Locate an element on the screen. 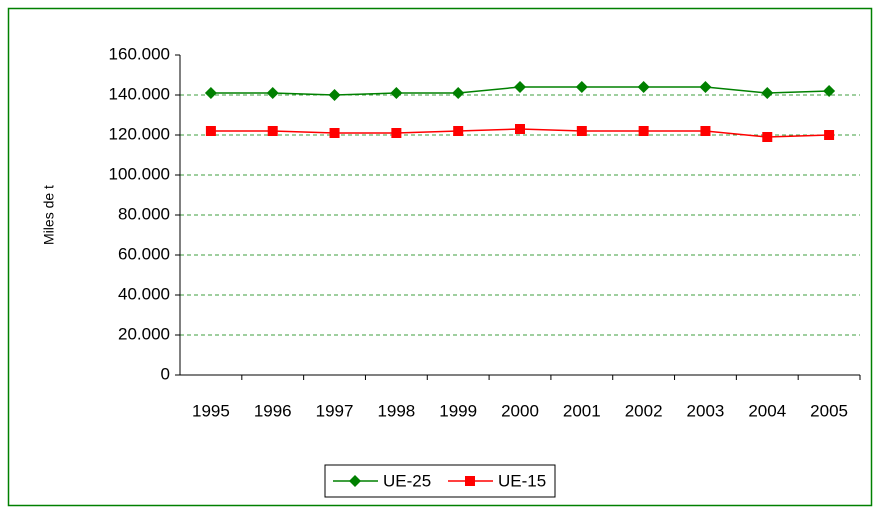 This screenshot has height=510, width=880. y-axis-label: Miles de t is located at coordinates (49, 215).